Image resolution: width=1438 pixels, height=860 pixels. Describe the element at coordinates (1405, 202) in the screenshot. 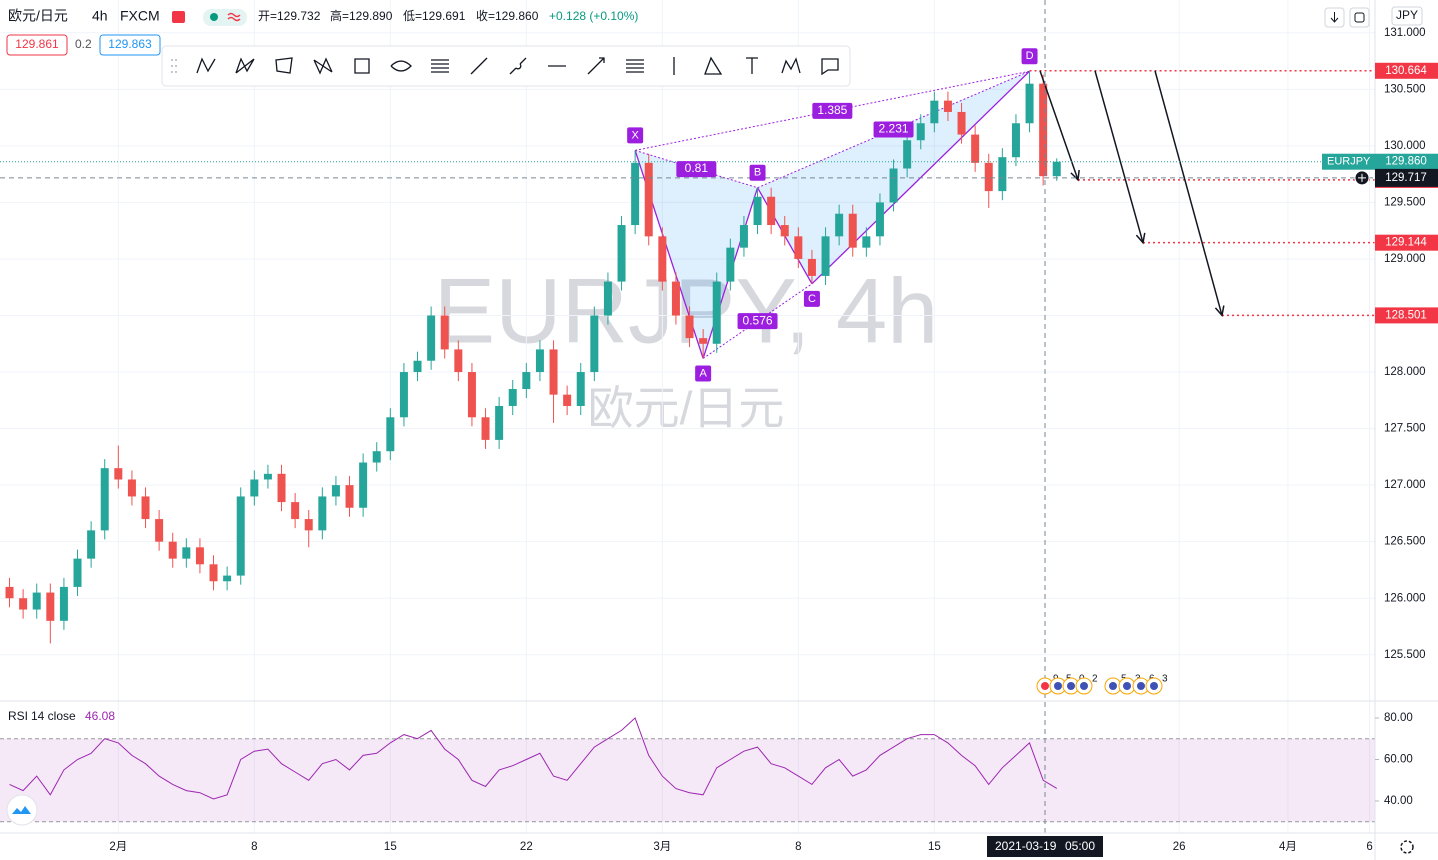

I see `y-tick-label: 129.500` at that location.